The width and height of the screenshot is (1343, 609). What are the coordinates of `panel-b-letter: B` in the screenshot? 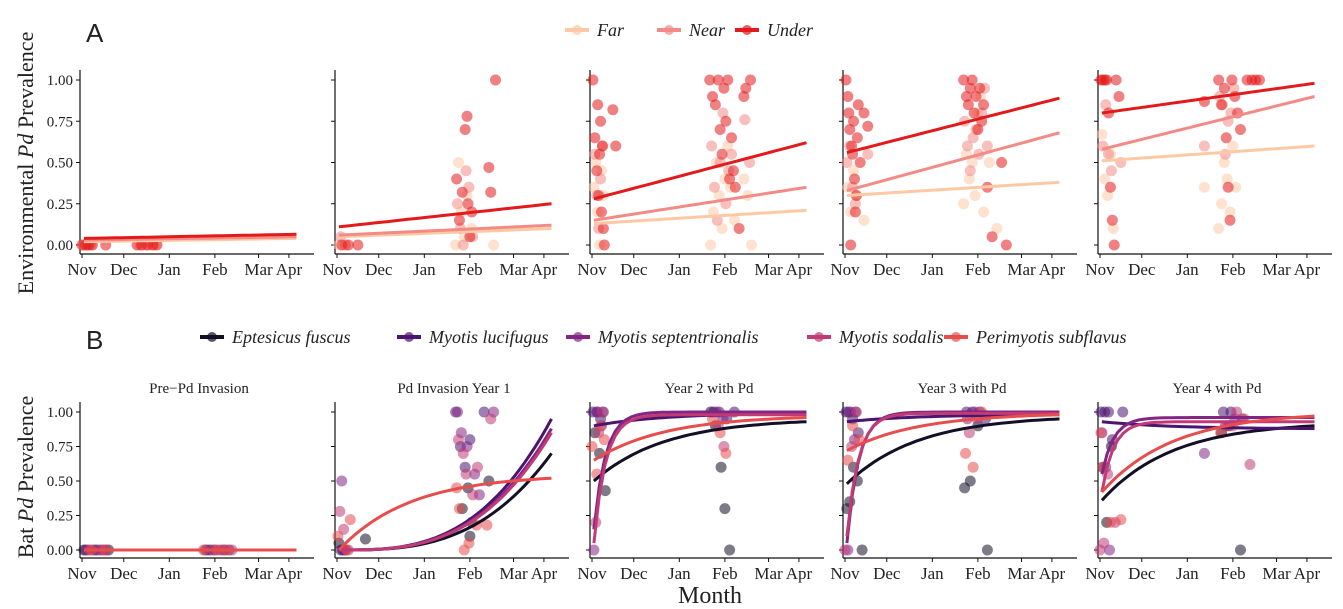 It's located at (94, 340).